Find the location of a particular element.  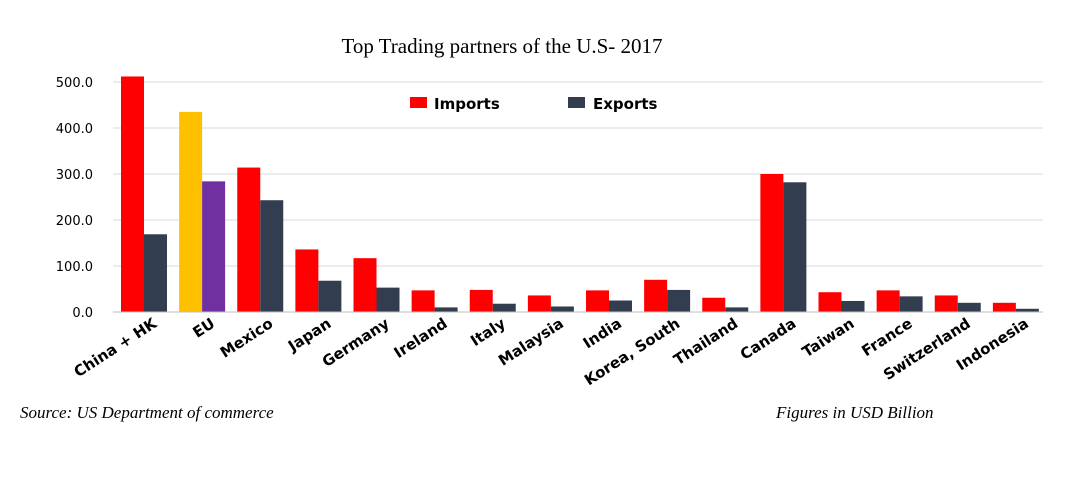

x-tick-label: Canada is located at coordinates (768, 338).